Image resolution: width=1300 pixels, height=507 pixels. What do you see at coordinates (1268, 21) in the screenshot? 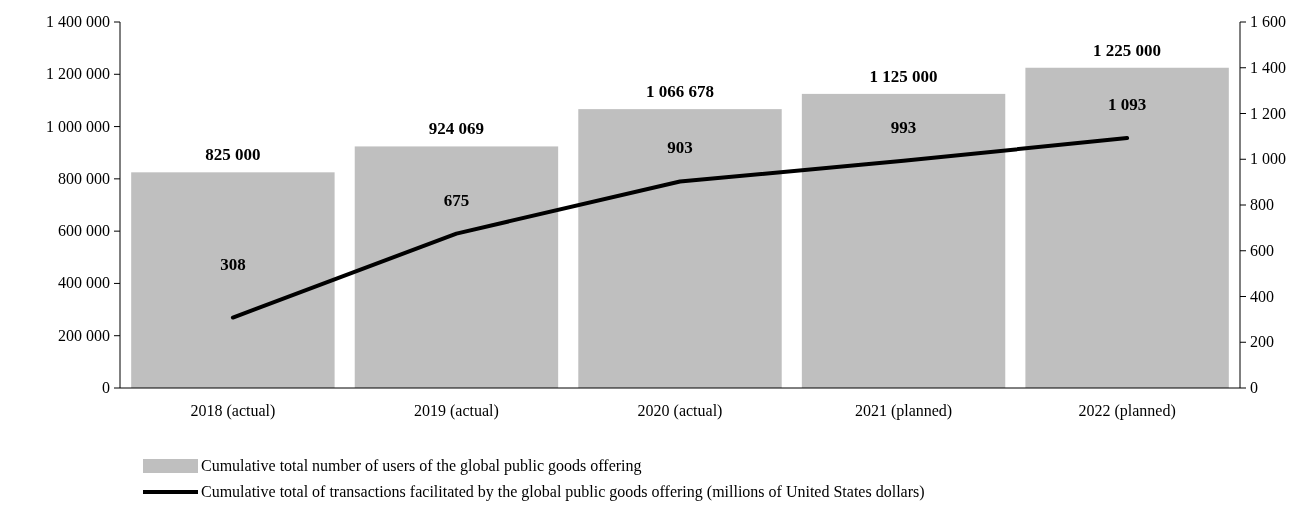
I see `y2-tick-label: 1 600` at bounding box center [1268, 21].